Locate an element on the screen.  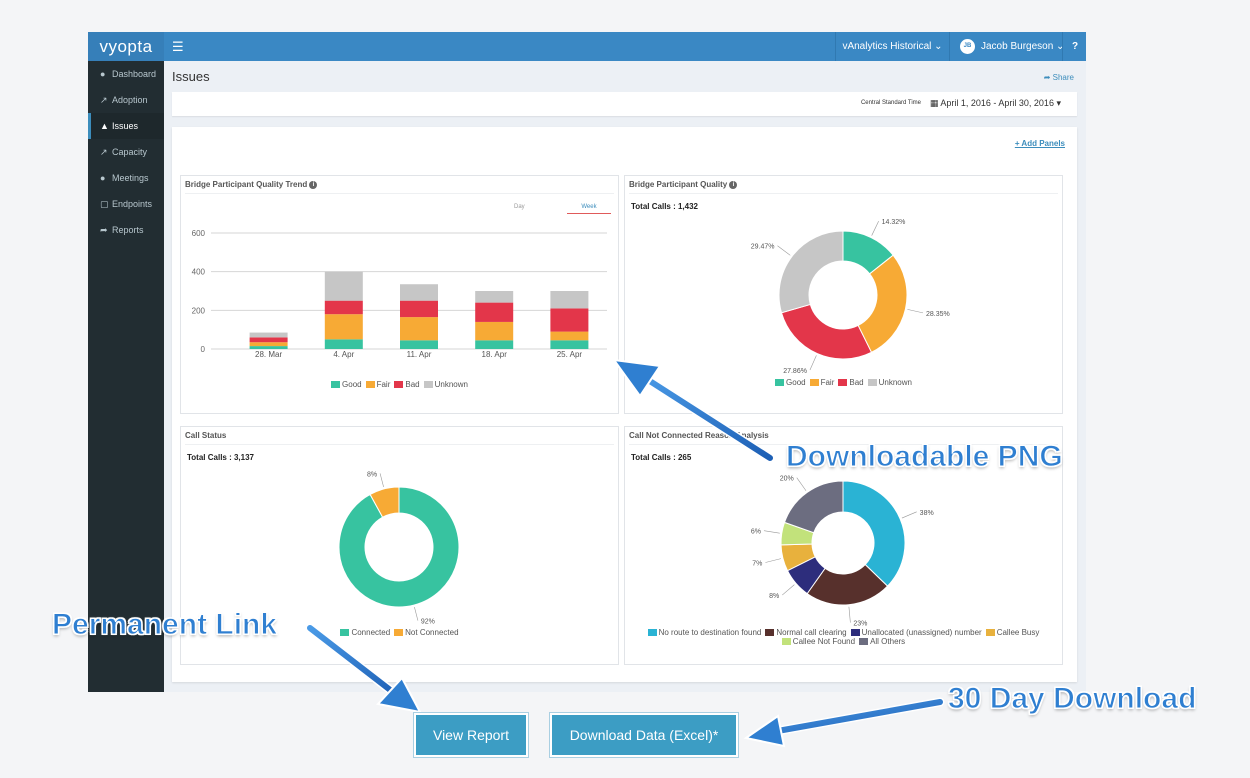
bar-good-11-apr is located at coordinates (419, 344).